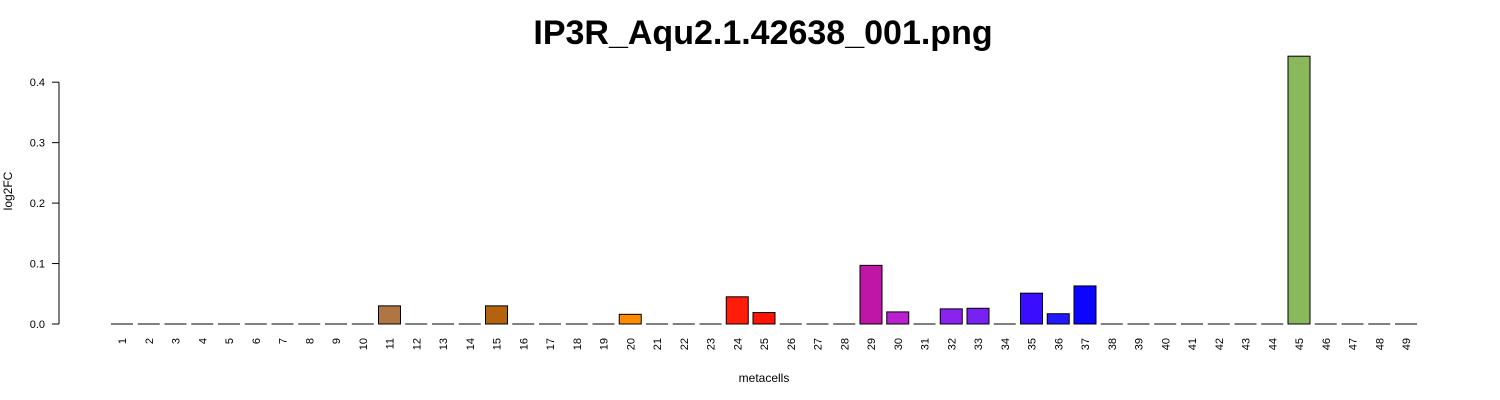  What do you see at coordinates (1140, 344) in the screenshot?
I see `x-tick-label: 39` at bounding box center [1140, 344].